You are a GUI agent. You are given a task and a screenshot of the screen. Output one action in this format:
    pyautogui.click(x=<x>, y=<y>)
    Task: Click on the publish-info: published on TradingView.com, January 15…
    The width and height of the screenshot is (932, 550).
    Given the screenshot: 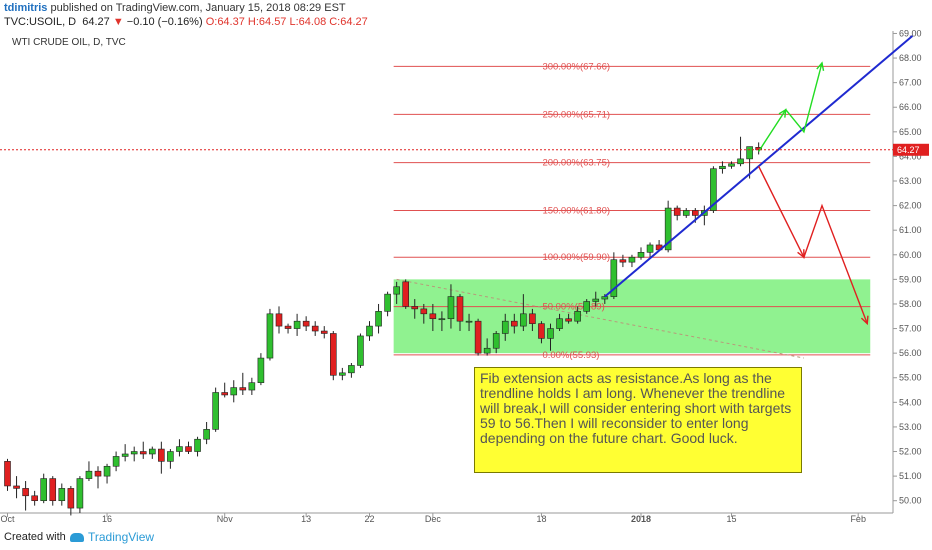 What is the action you would take?
    pyautogui.click(x=198, y=8)
    